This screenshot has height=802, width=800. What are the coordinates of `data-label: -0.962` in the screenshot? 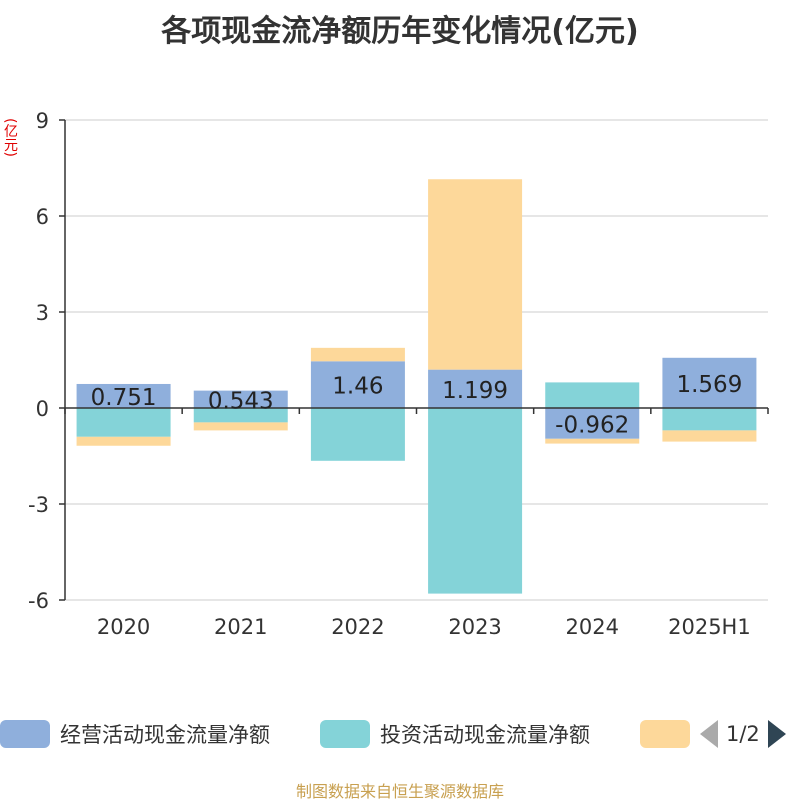 It's located at (592, 425).